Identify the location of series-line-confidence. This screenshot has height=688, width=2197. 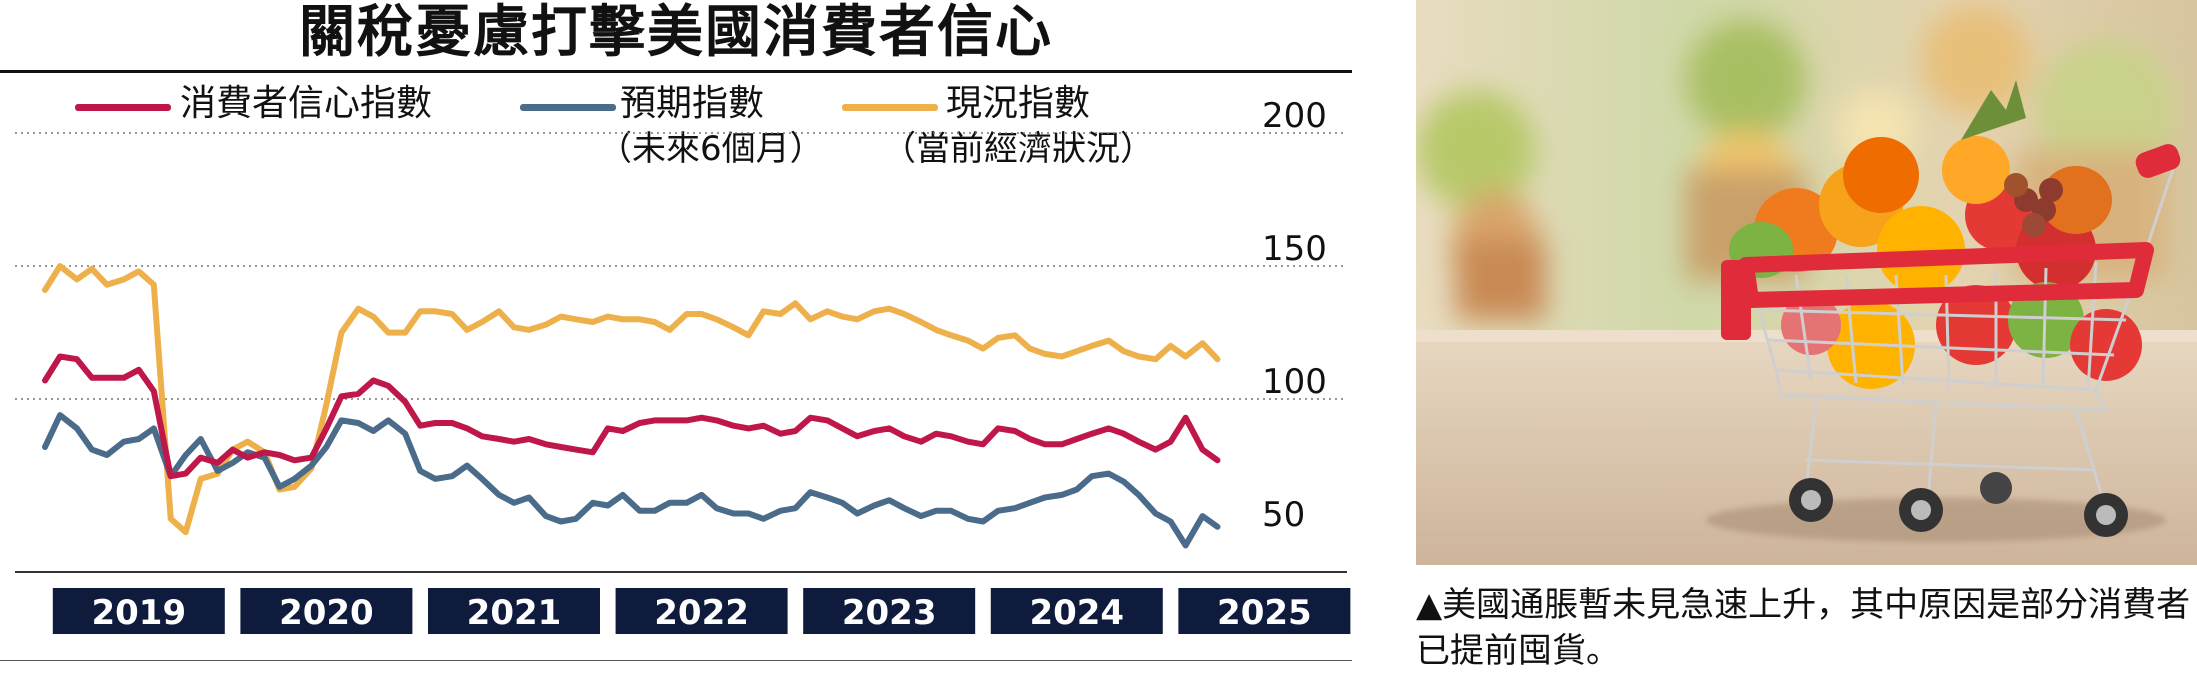
(631, 416).